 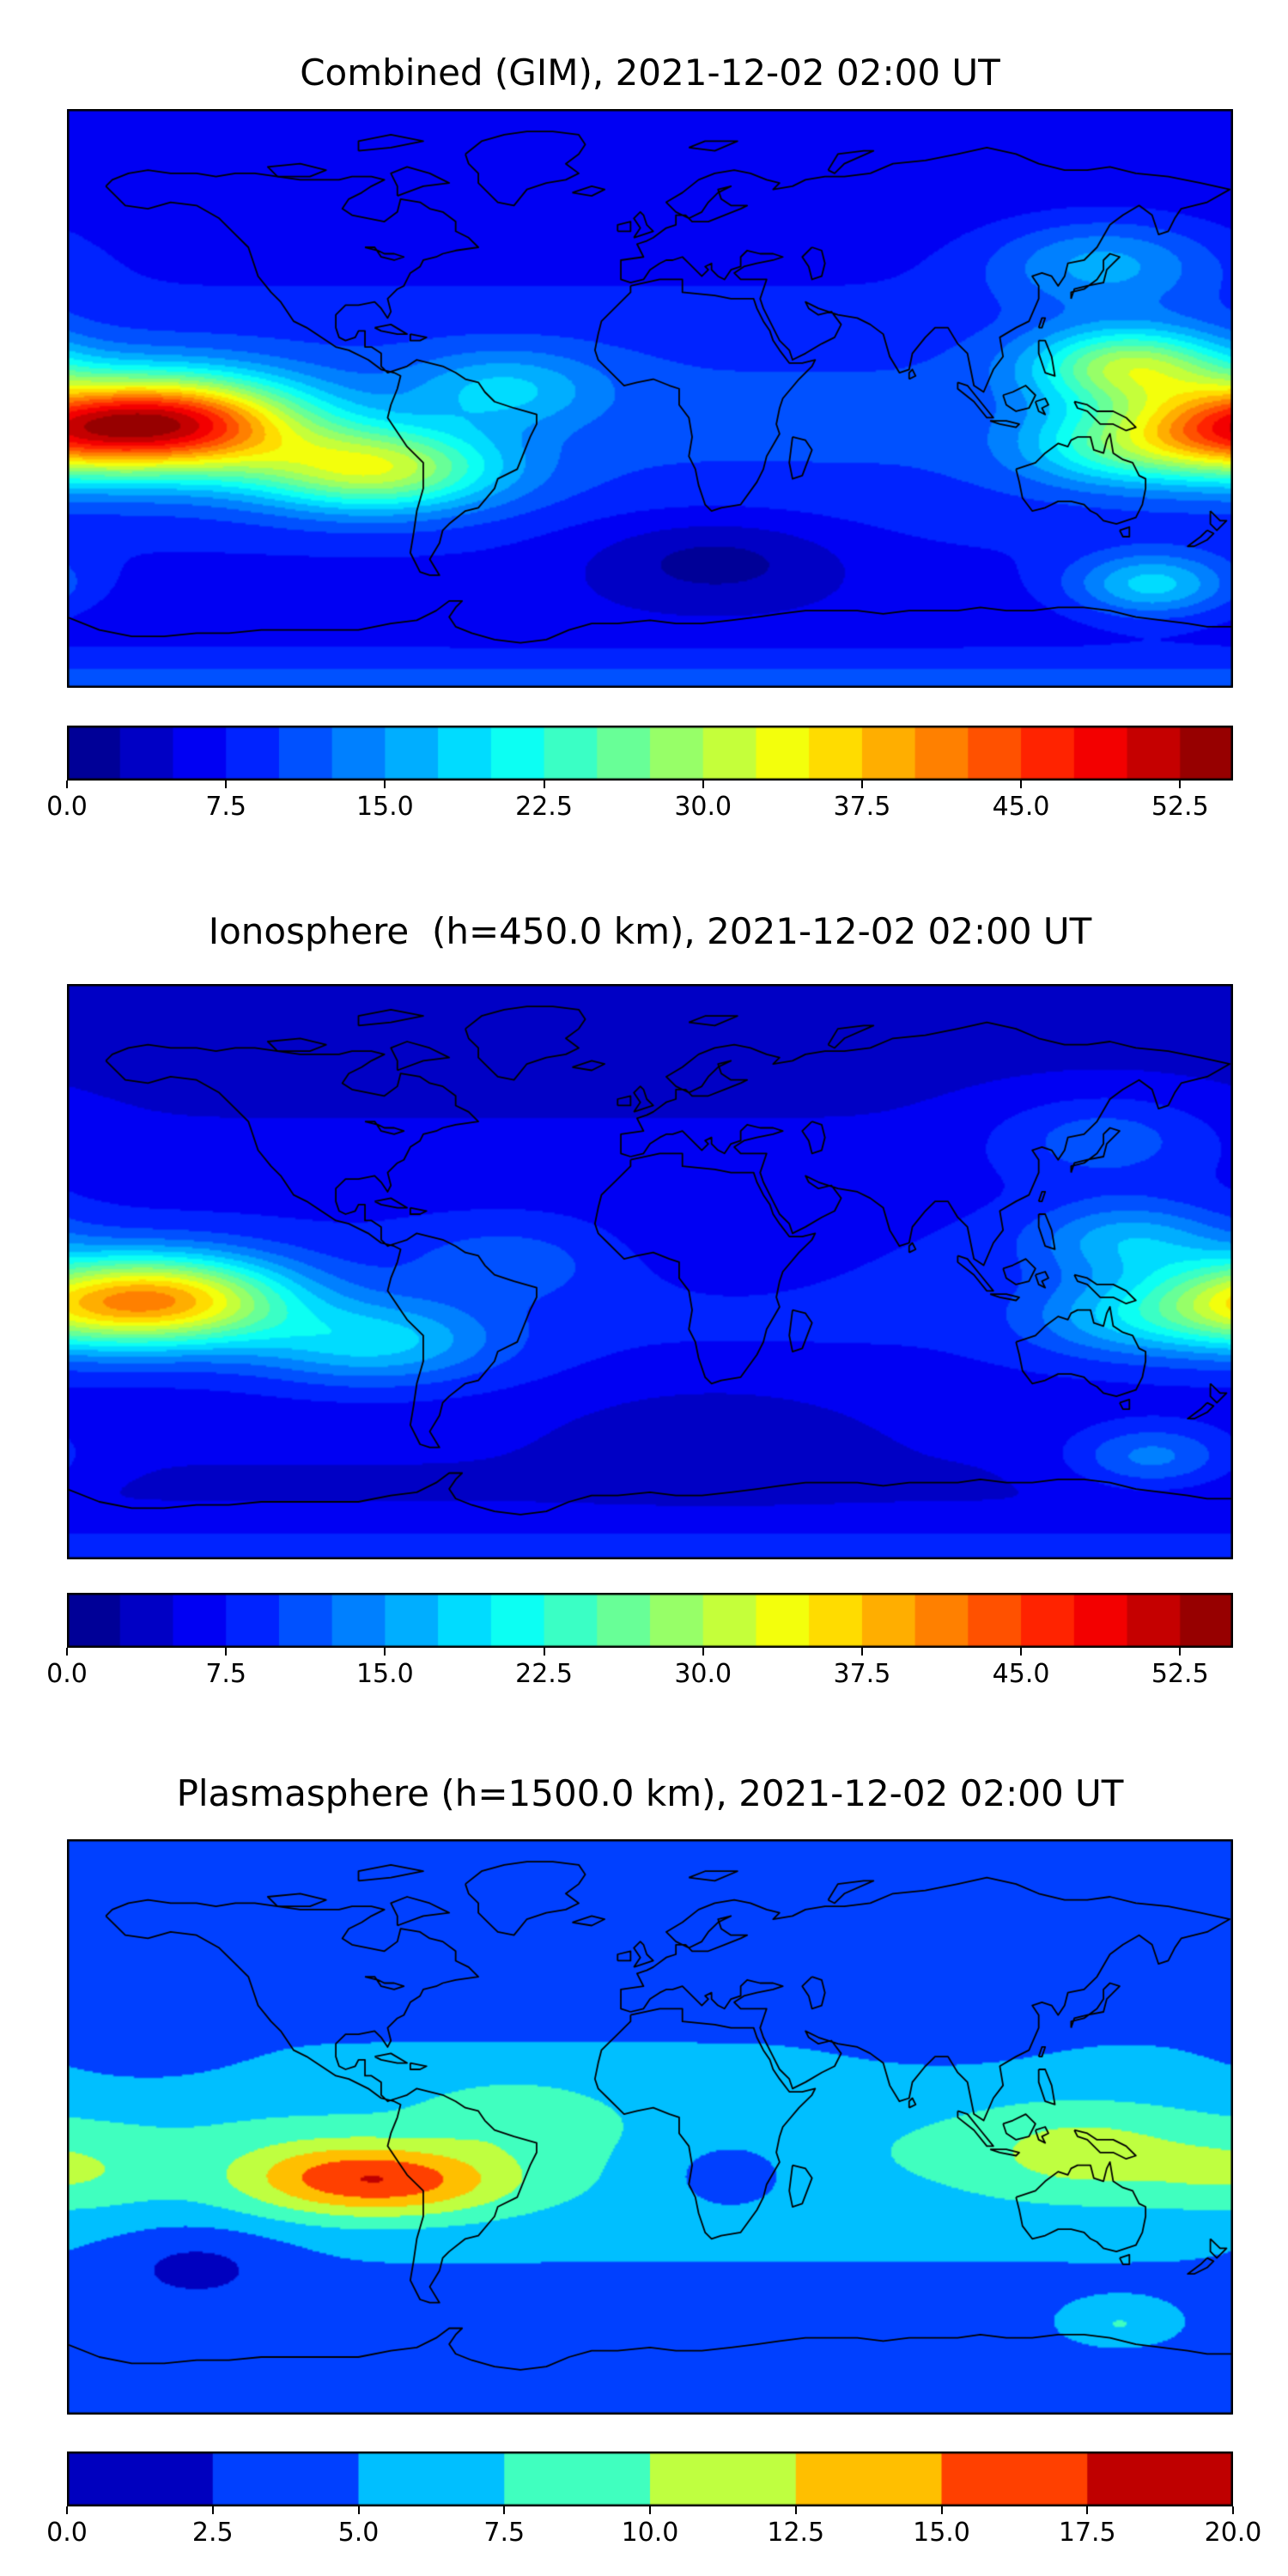 I want to click on colorbar-tick-label: 2.5, so click(x=213, y=2533).